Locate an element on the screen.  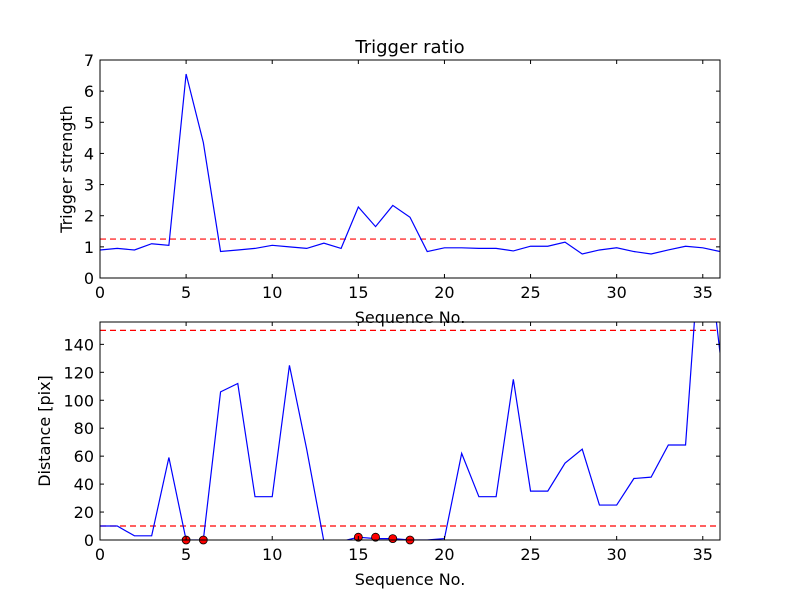
y-tick-label: 1 is located at coordinates (89, 247).